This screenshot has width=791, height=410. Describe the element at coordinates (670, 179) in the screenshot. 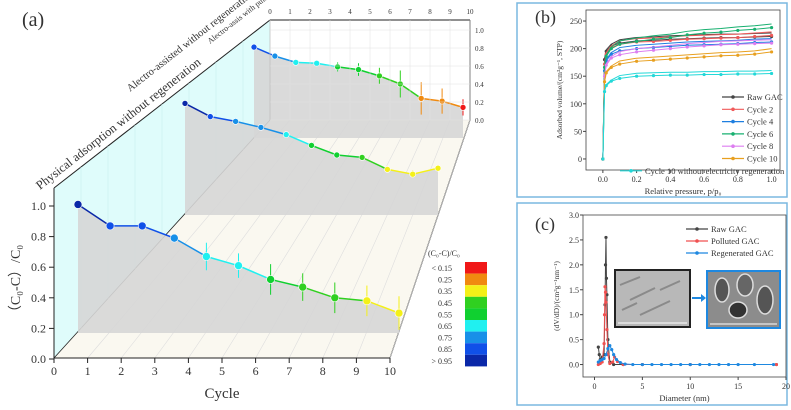

I see `x-tick-label: 0.4` at that location.